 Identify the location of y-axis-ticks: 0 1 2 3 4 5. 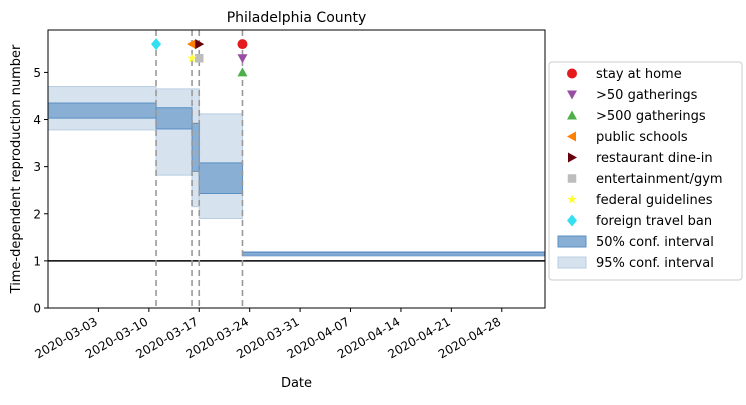
(40, 191).